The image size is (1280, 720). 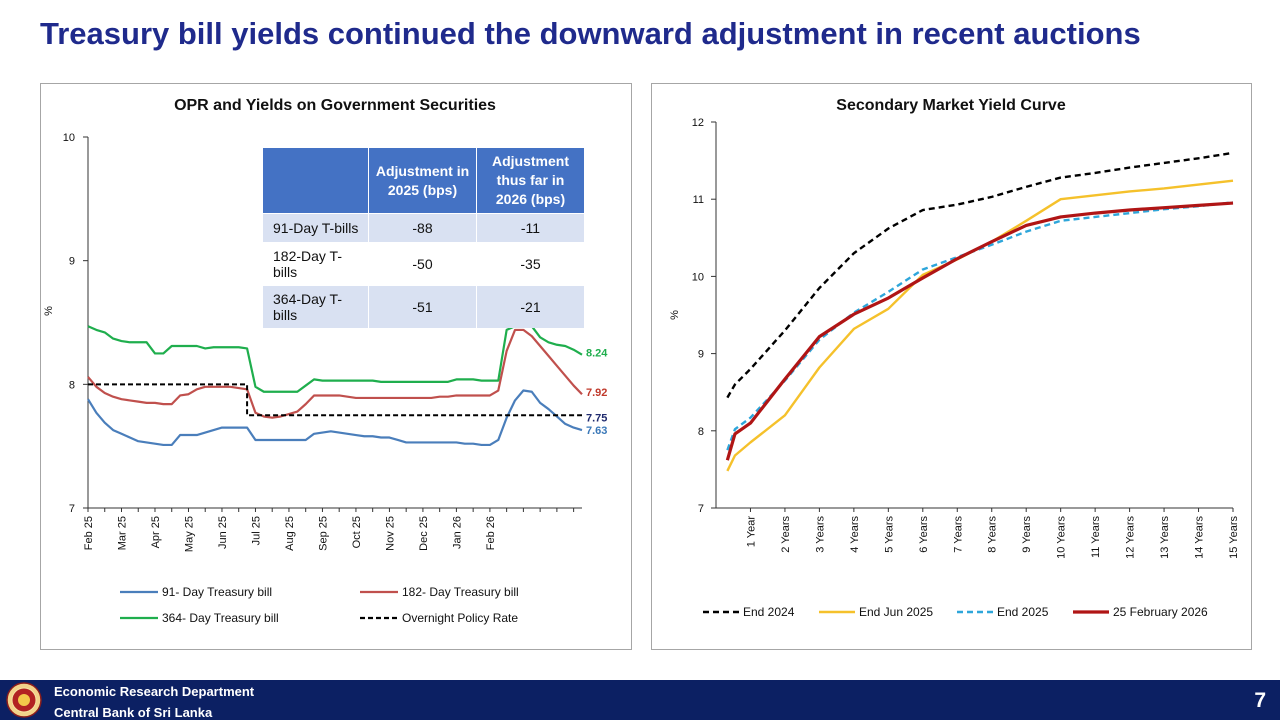 What do you see at coordinates (89, 533) in the screenshot?
I see `chart1-x-tick-label: Feb 25` at bounding box center [89, 533].